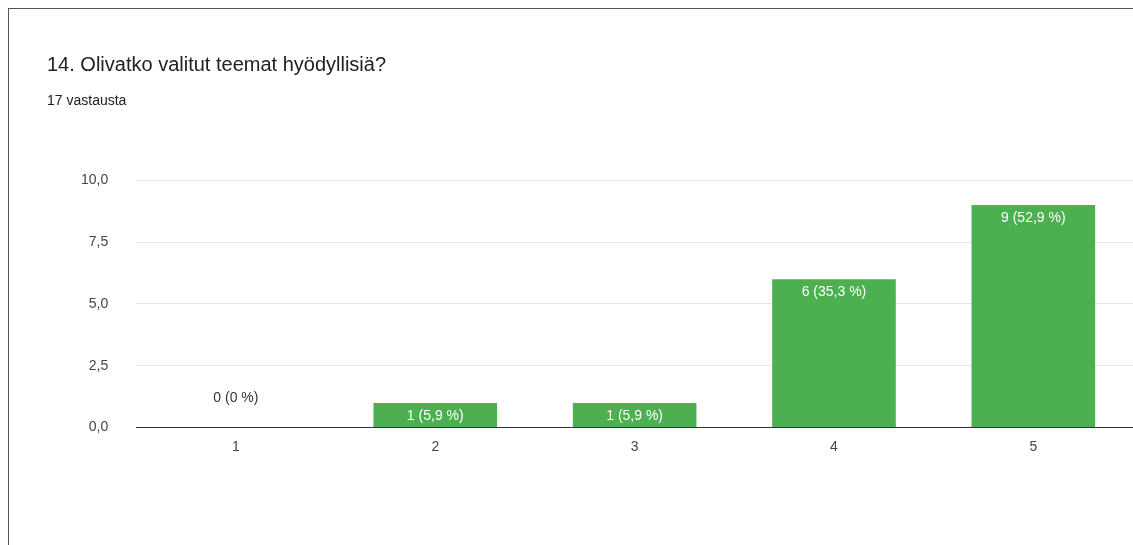 Image resolution: width=1133 pixels, height=545 pixels. I want to click on x-tick-label: 3, so click(634, 445).